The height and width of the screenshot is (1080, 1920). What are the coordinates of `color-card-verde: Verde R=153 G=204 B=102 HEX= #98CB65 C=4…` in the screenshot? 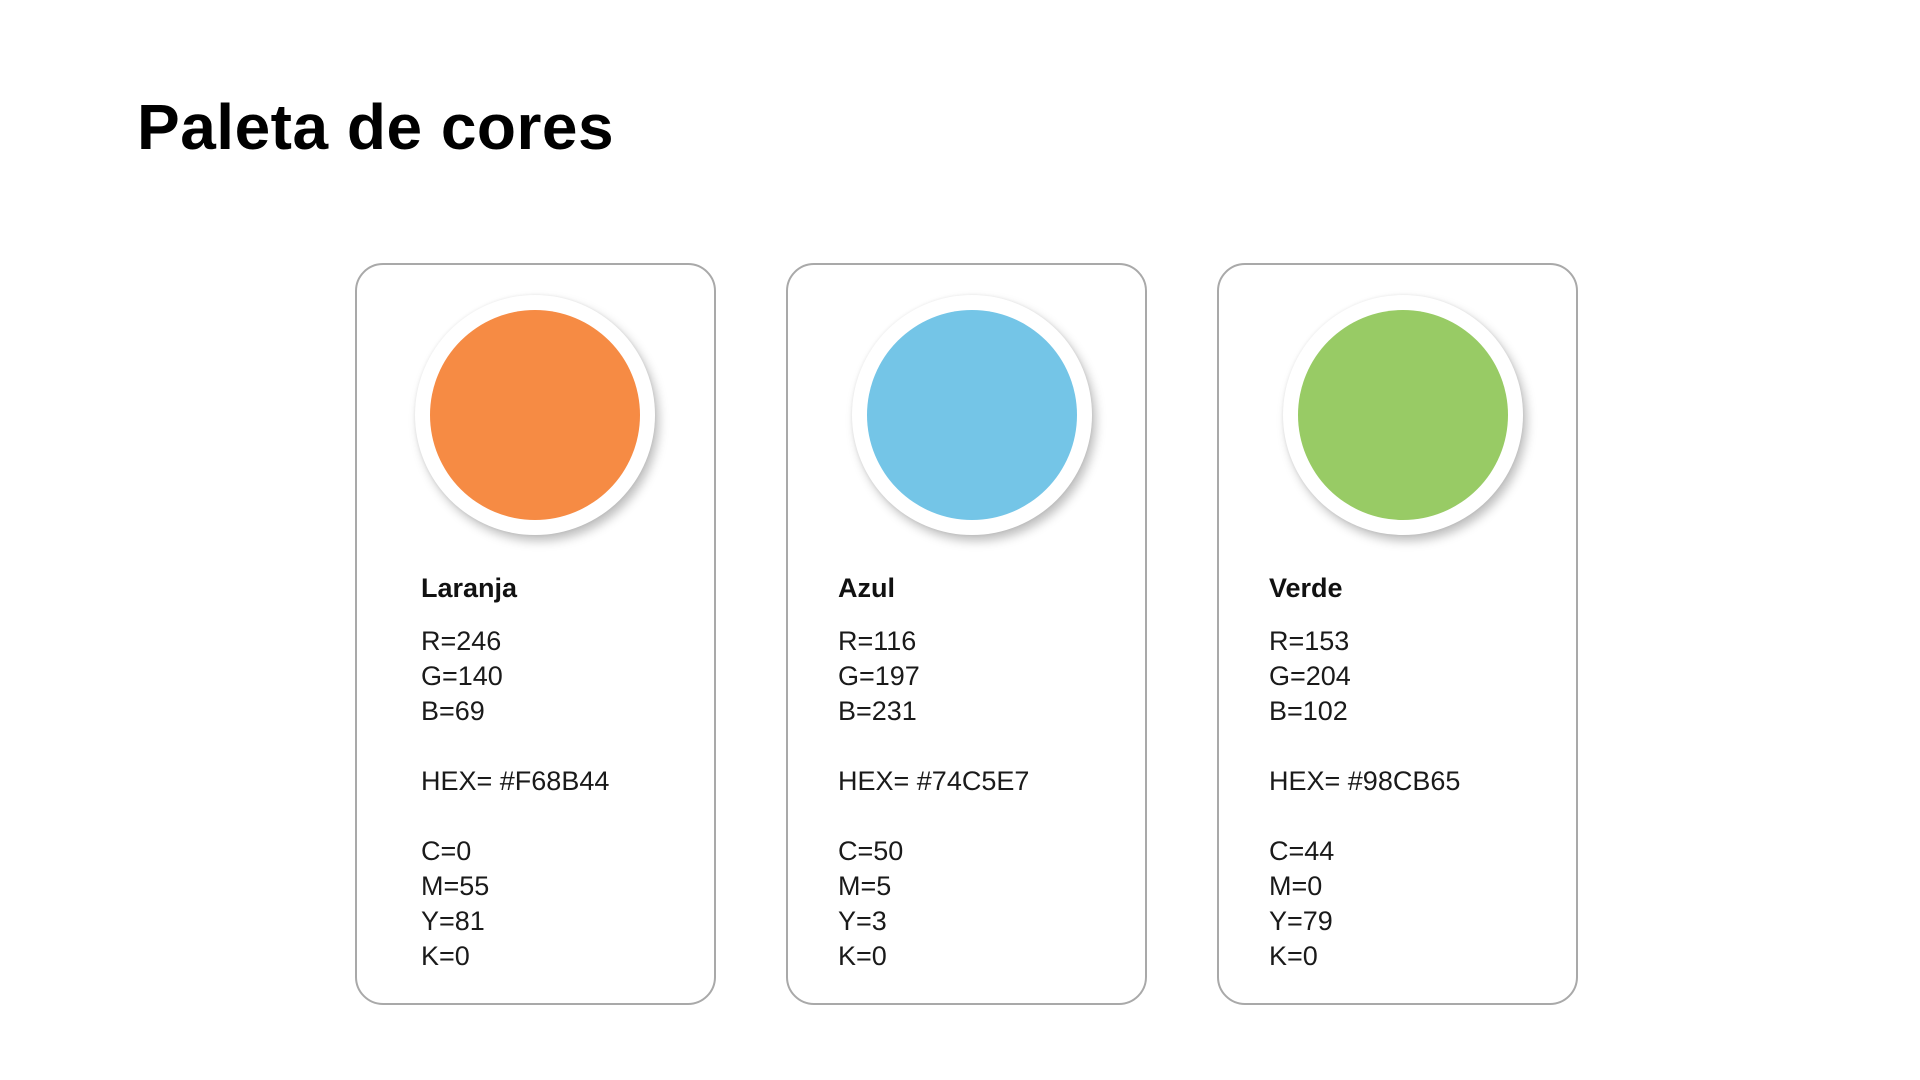 It's located at (1397, 634).